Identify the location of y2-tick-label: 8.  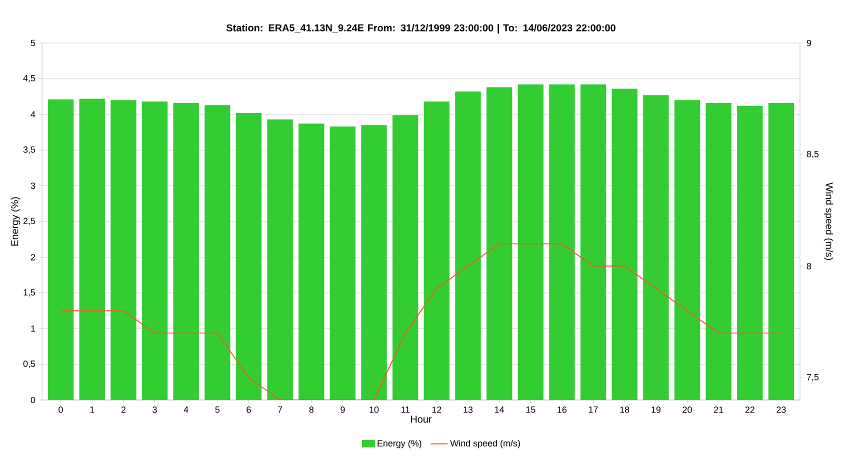
(809, 266).